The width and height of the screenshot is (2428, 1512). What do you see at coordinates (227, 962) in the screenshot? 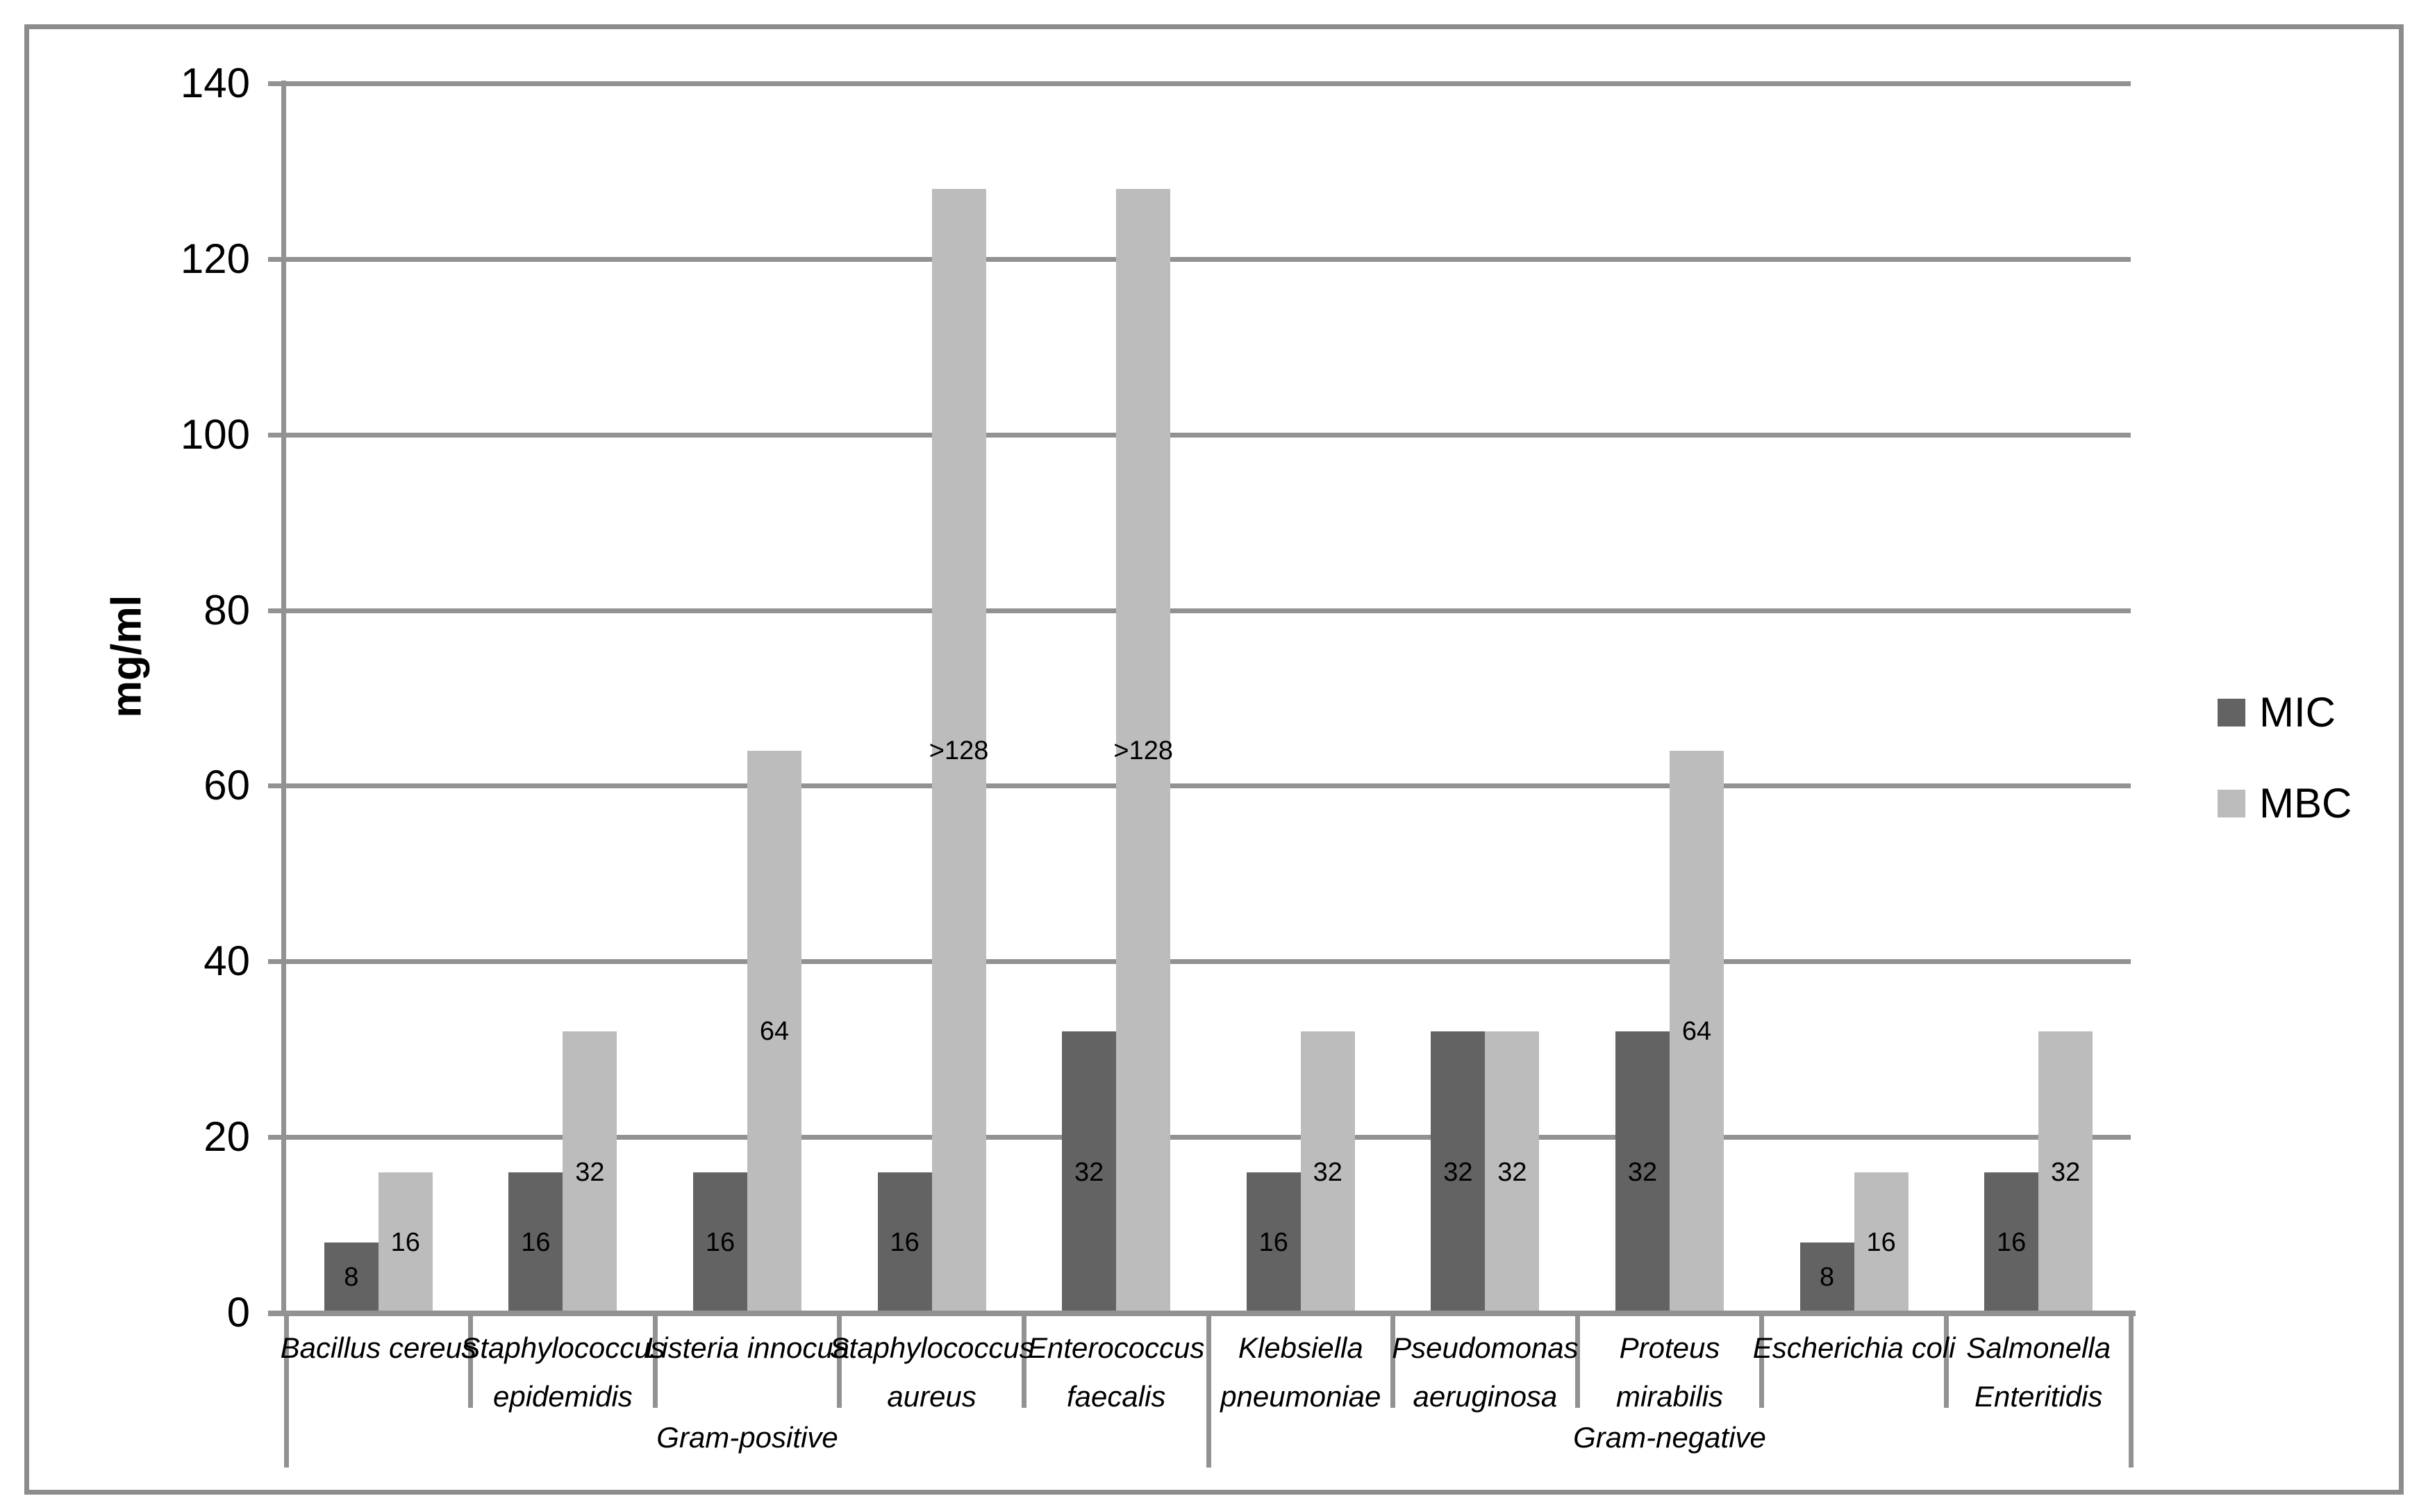
I see `y-axis-tick-label: 40` at bounding box center [227, 962].